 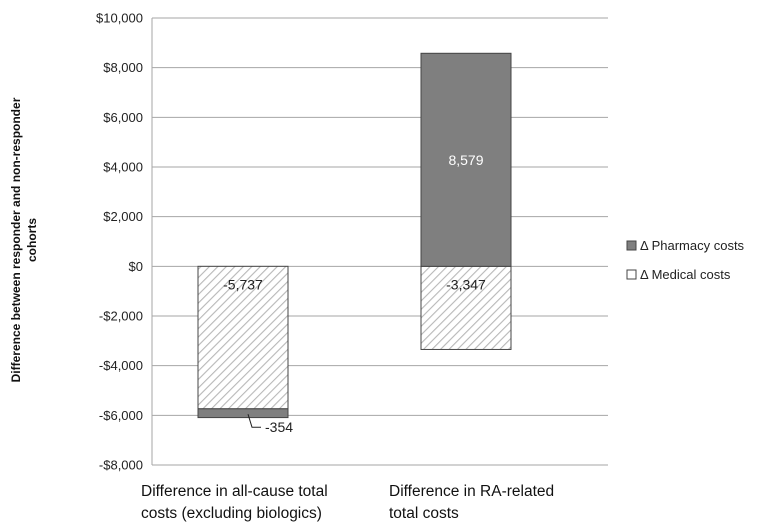 What do you see at coordinates (685, 274) in the screenshot?
I see `legend-label: Δ Medical costs` at bounding box center [685, 274].